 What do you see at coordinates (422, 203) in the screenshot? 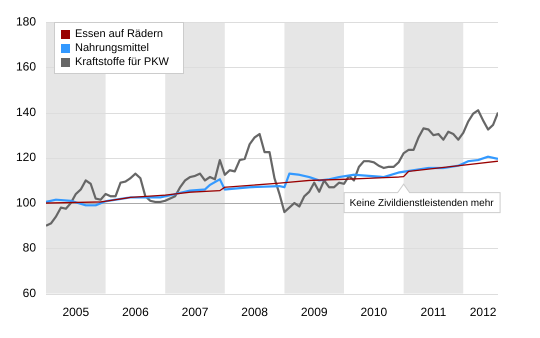
I see `annotation: Keine Zivildienstleistenden mehr` at bounding box center [422, 203].